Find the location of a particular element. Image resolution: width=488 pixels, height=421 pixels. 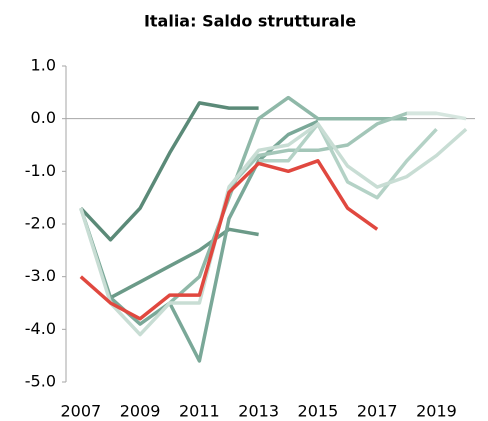

y-tick-label: 0.0 is located at coordinates (43, 117).